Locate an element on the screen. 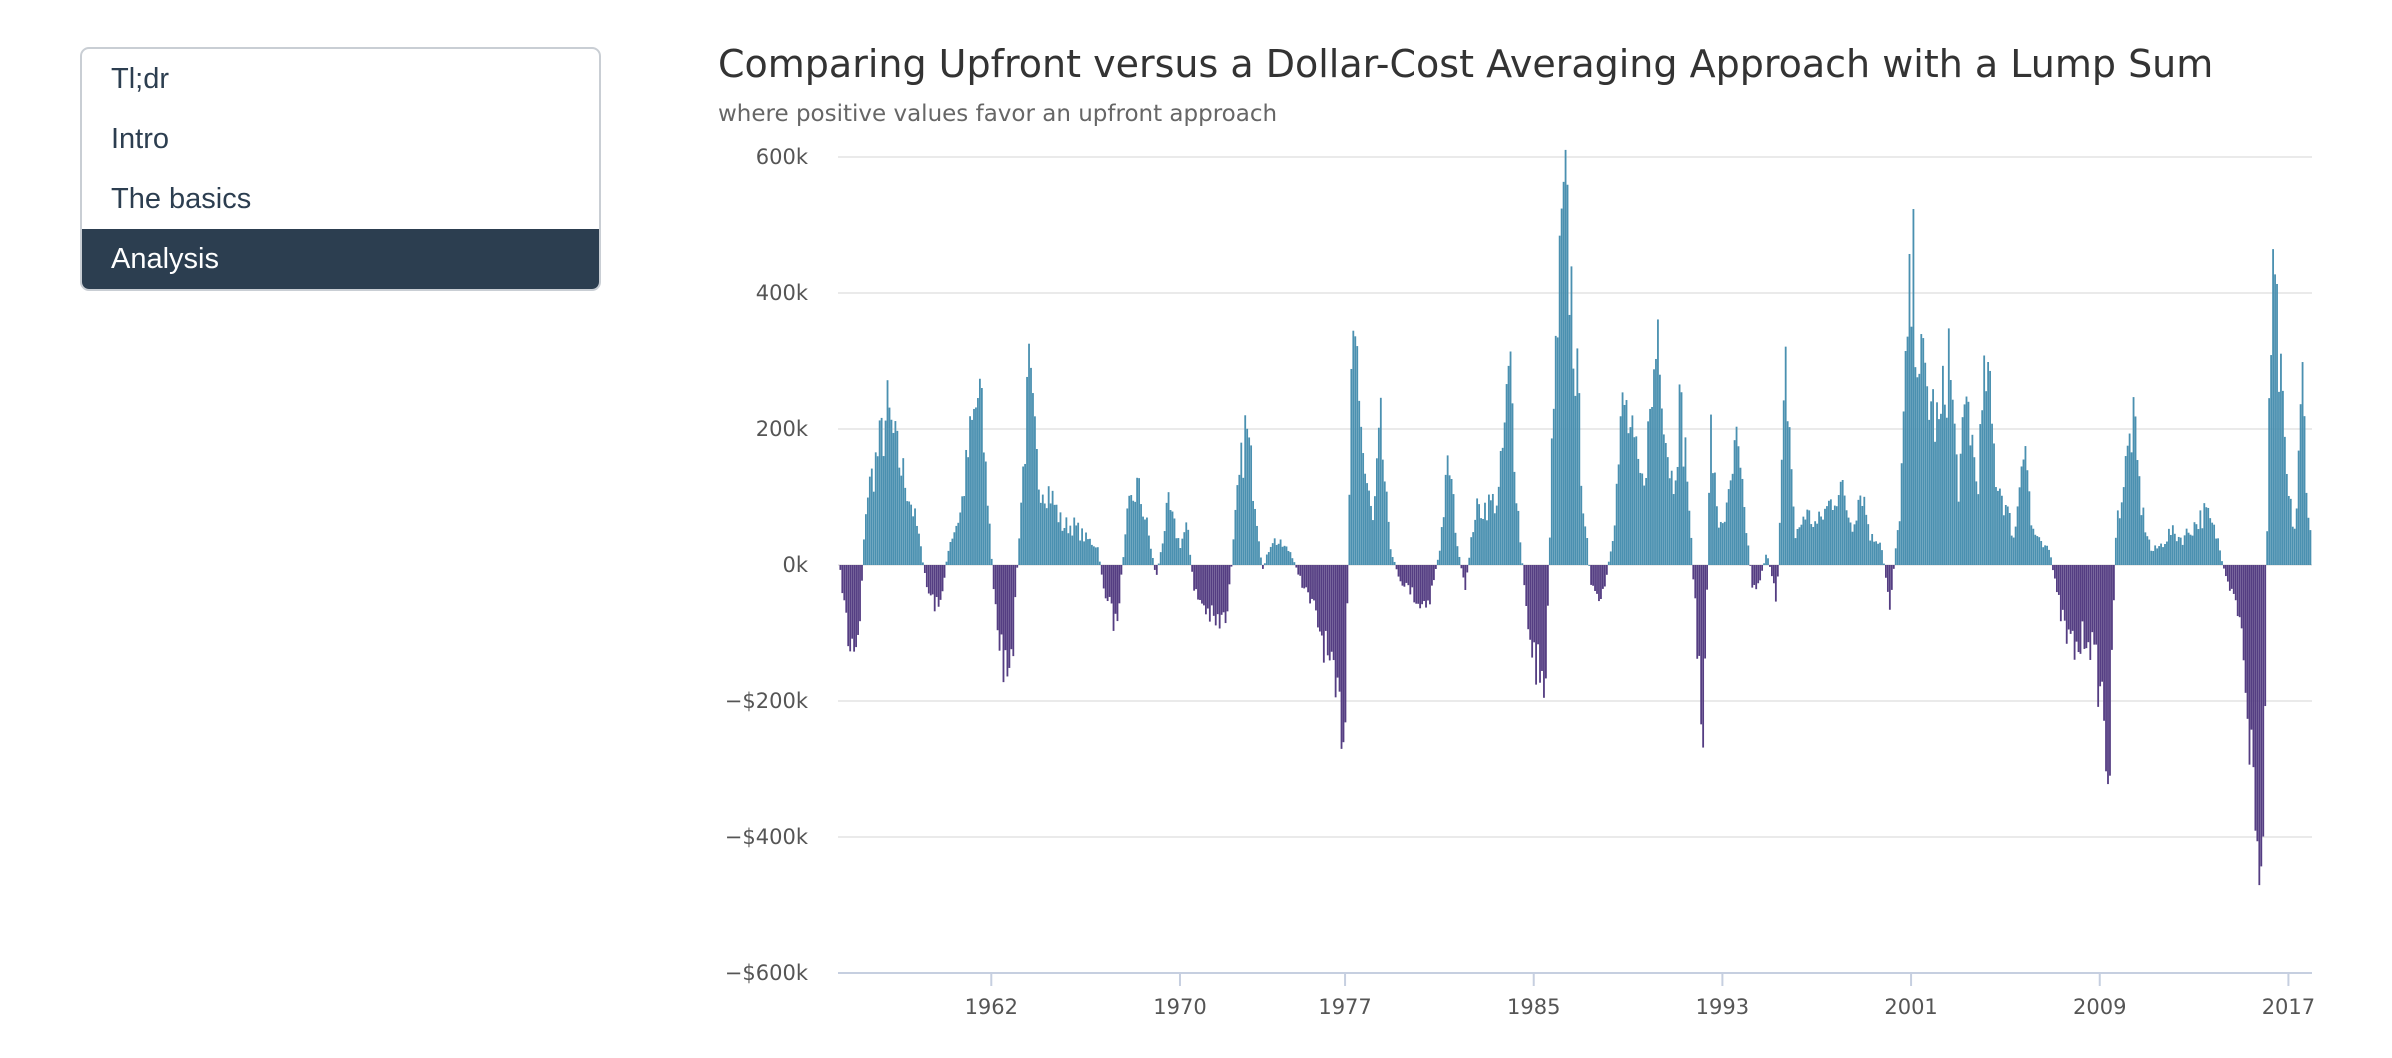 This screenshot has width=2392, height=1058. nav-item-the-basics: The basics is located at coordinates (181, 199).